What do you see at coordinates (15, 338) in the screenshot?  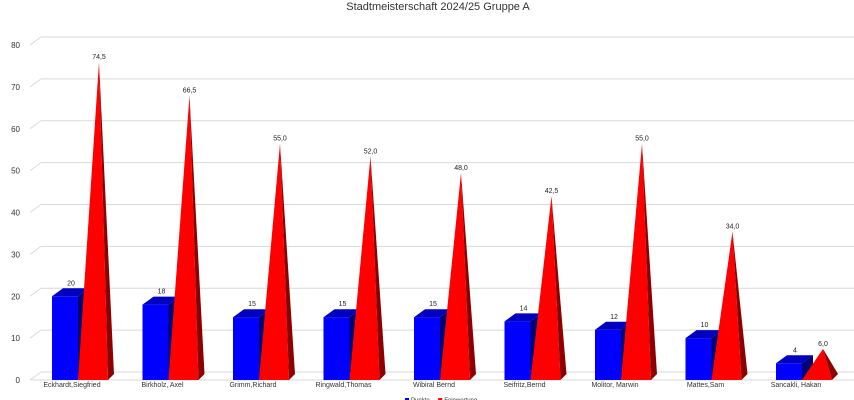 I see `y-tick-label: 10` at bounding box center [15, 338].